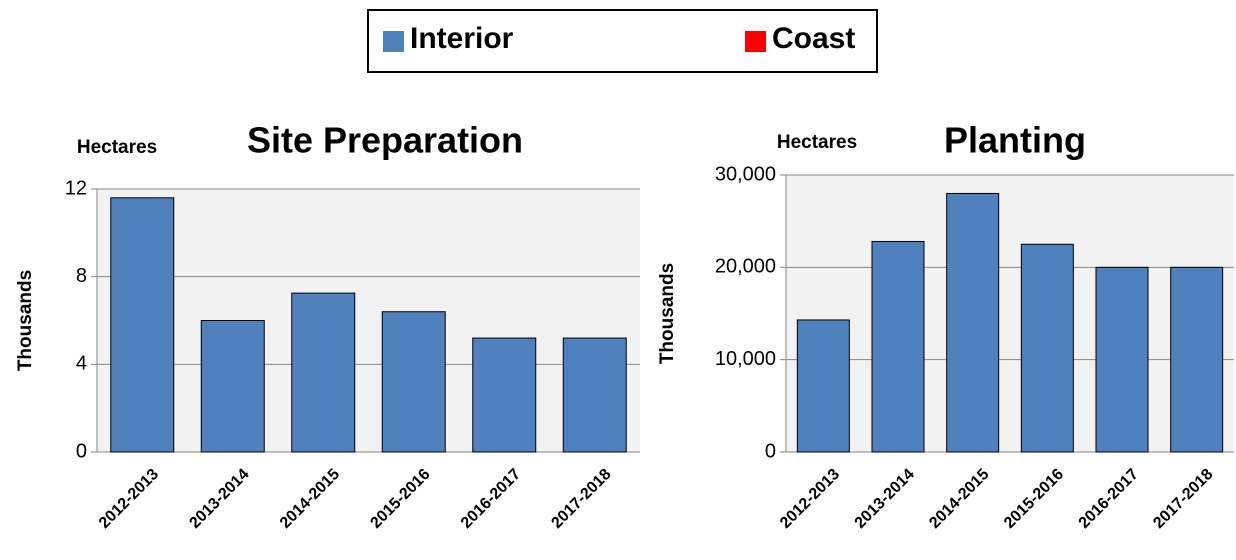  I want to click on legend-label: Coast, so click(813, 38).